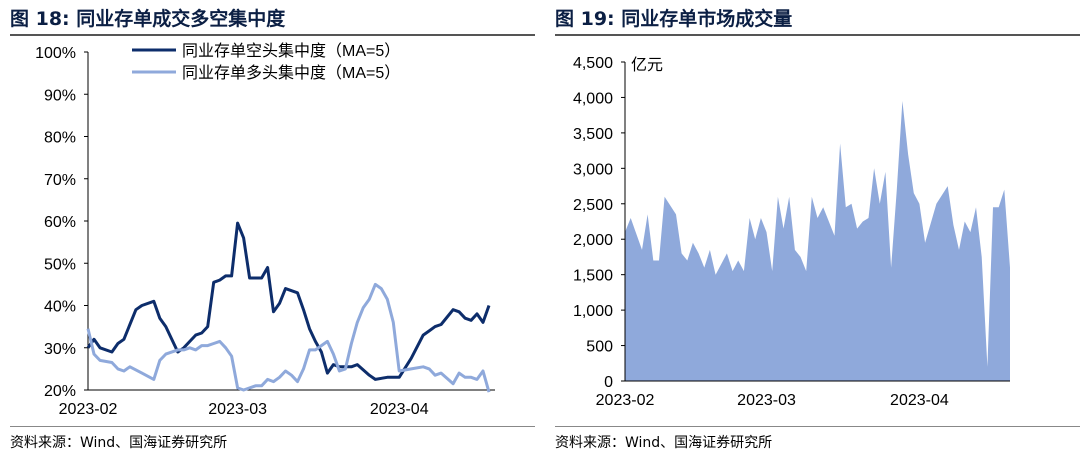 The width and height of the screenshot is (1080, 460). Describe the element at coordinates (272, 426) in the screenshot. I see `figure-18-bottom-rule` at that location.